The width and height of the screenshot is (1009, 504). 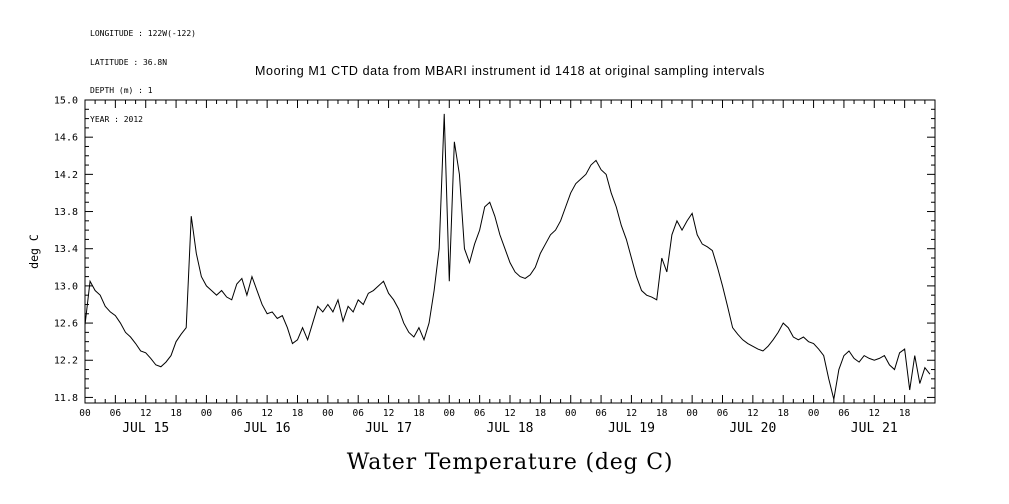 What do you see at coordinates (66, 175) in the screenshot?
I see `y-tick-label: 14.2` at bounding box center [66, 175].